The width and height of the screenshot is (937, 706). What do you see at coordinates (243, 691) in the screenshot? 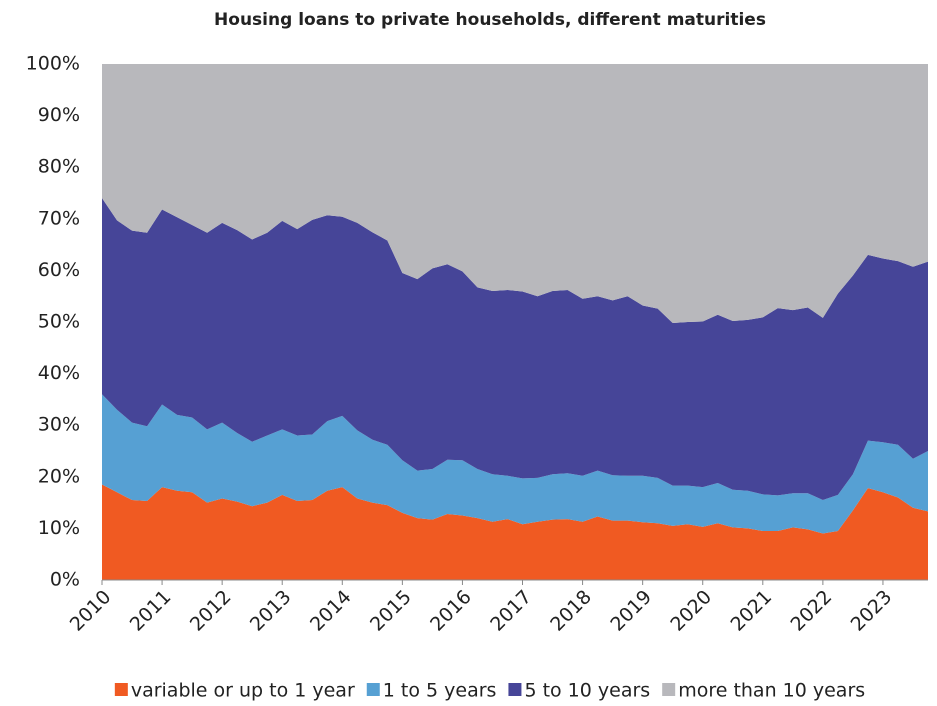
I see `legend-label: variable or up to 1 year` at bounding box center [243, 691].